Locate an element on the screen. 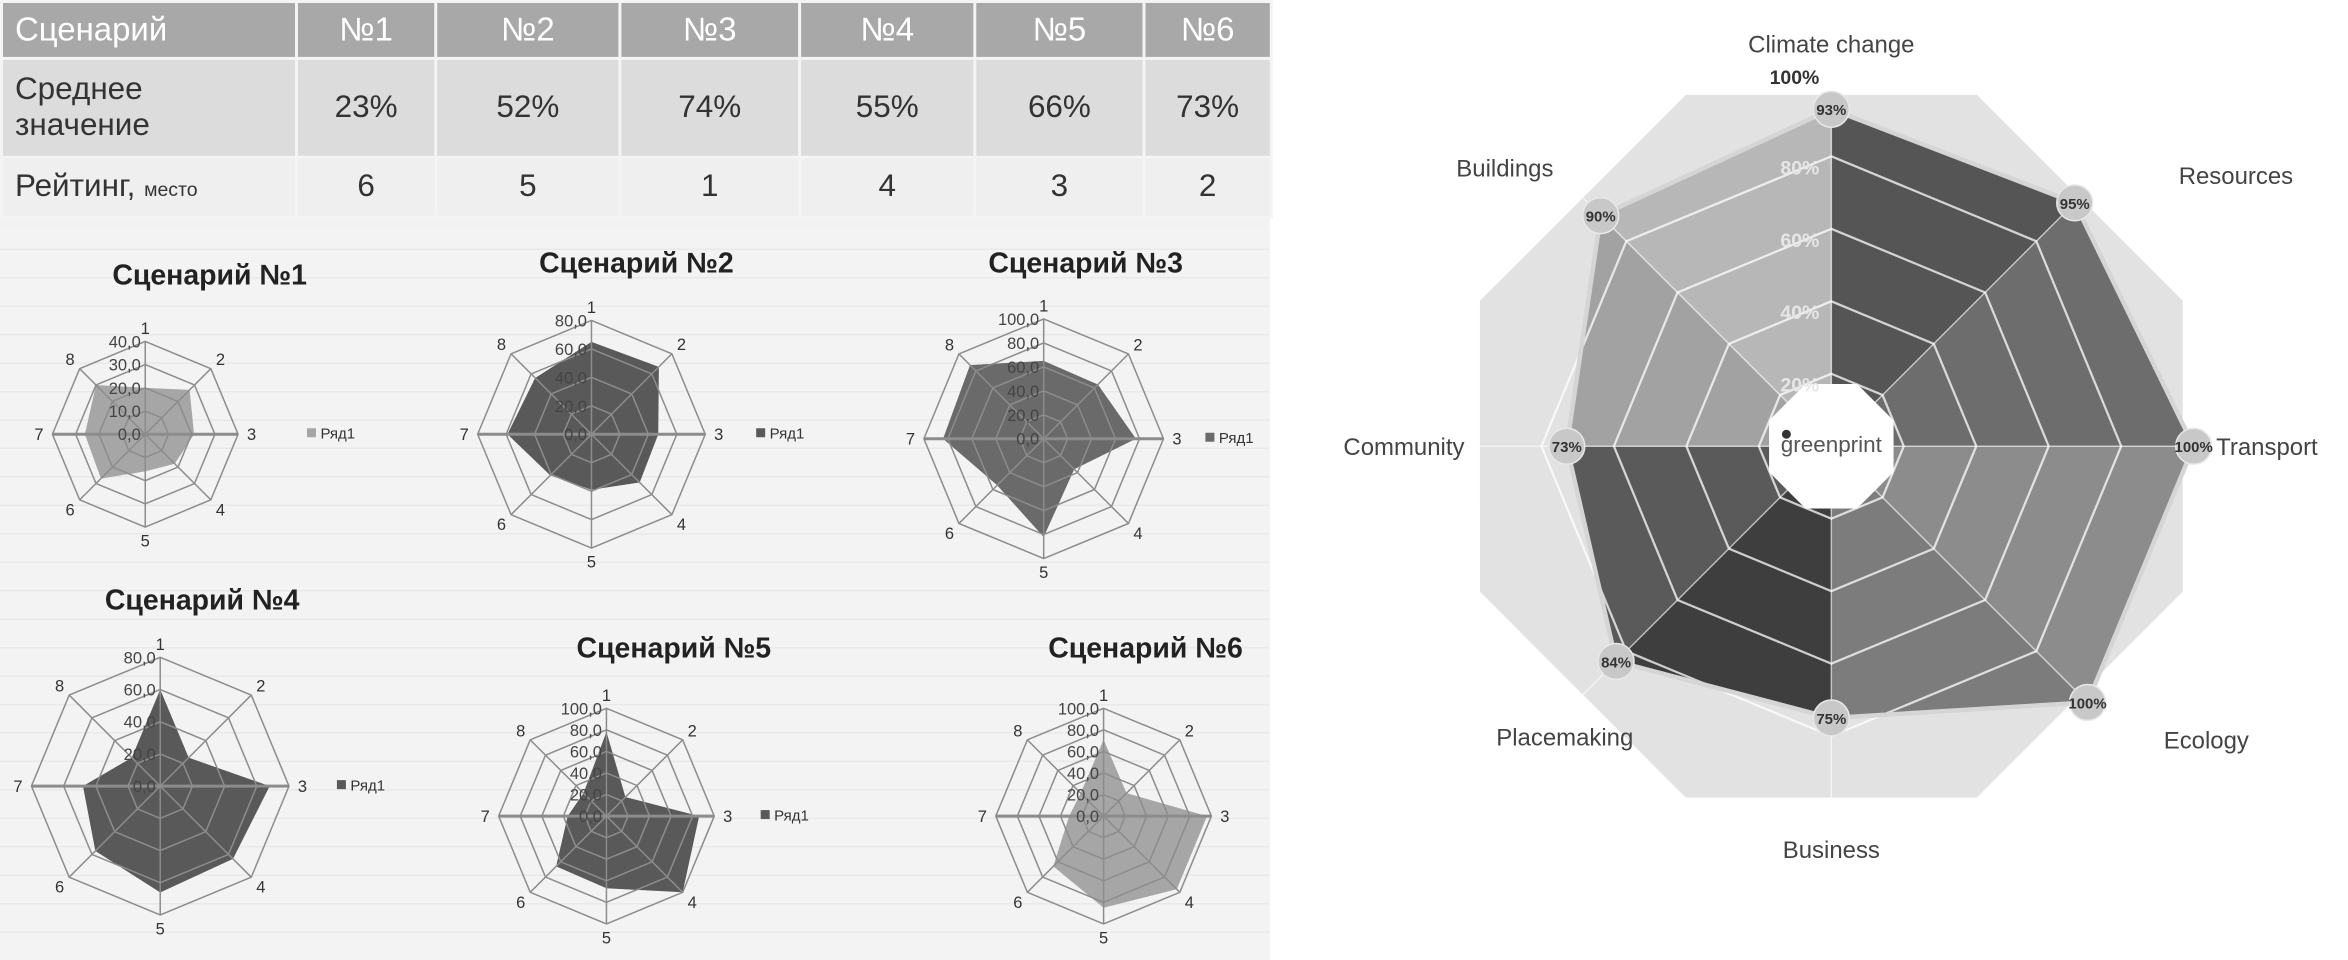 The height and width of the screenshot is (960, 2348). header-cell: №1 is located at coordinates (366, 30).